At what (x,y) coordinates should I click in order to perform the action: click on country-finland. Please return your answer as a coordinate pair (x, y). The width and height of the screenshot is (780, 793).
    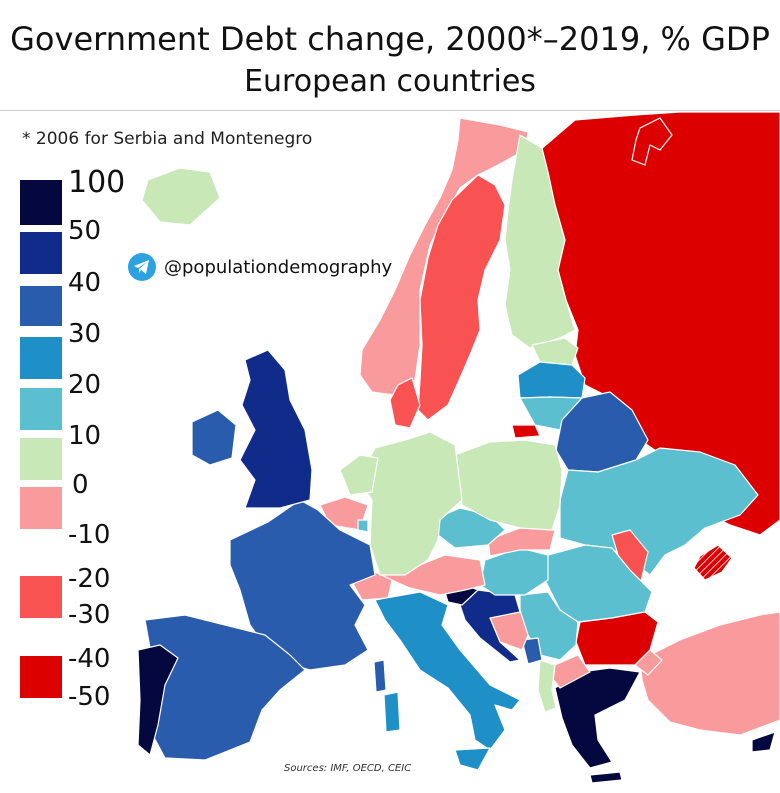
    Looking at the image, I should click on (540, 241).